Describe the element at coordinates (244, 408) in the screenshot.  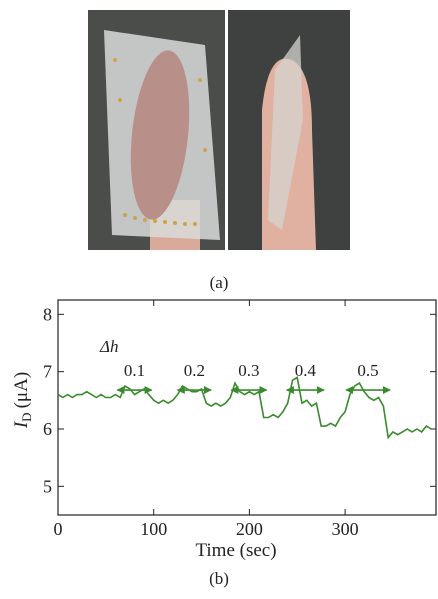
I see `data-line` at that location.